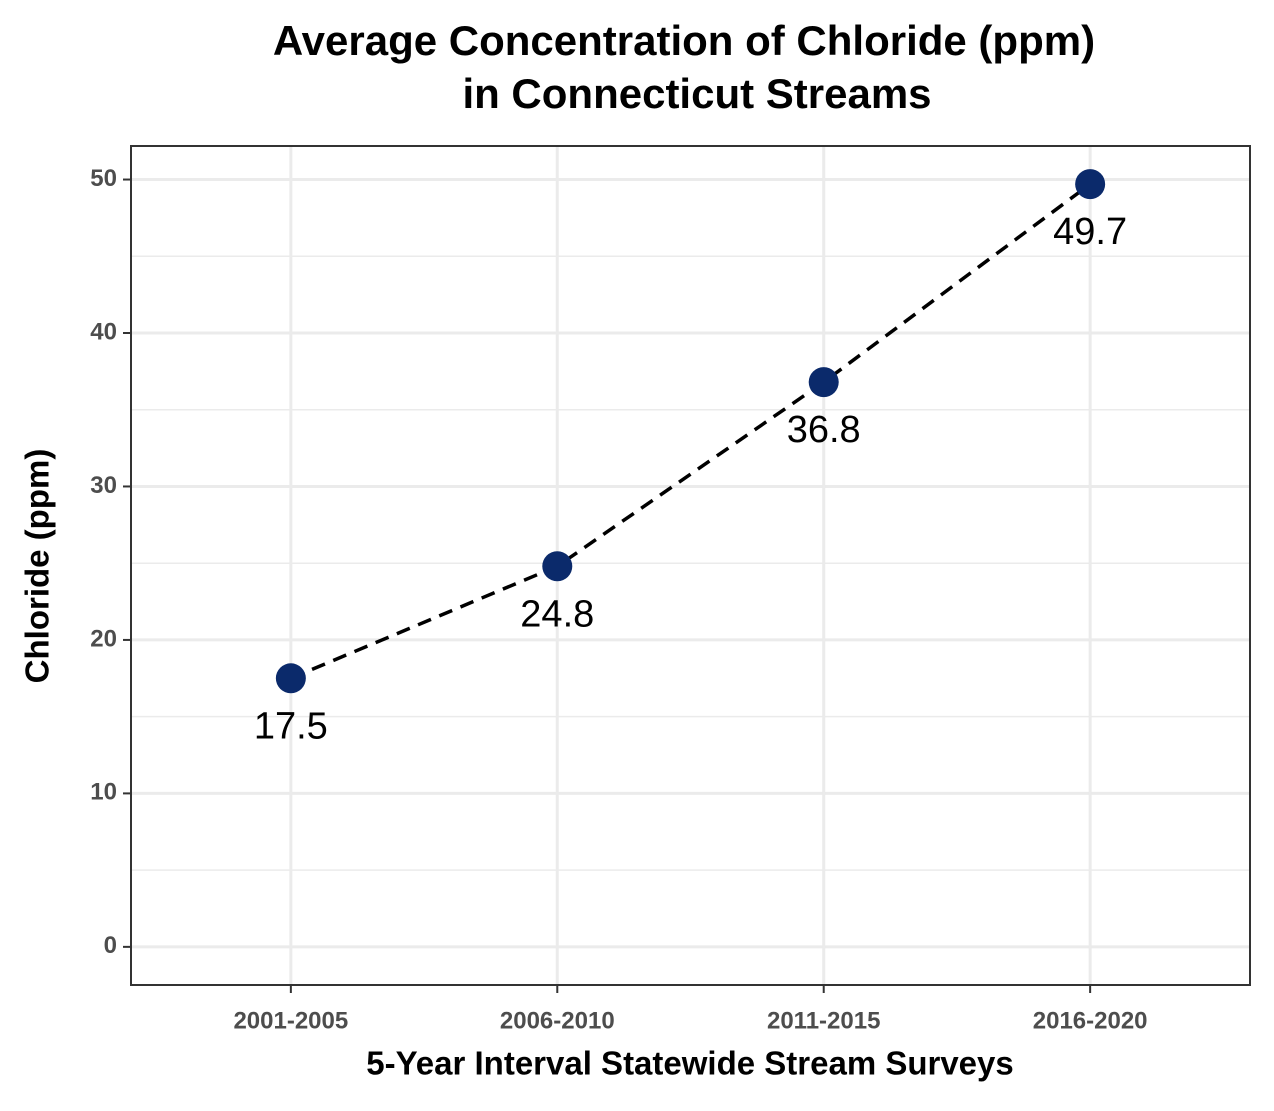 This screenshot has height=1111, width=1274. What do you see at coordinates (696, 93) in the screenshot?
I see `chart-title: in Connecticut Streams` at bounding box center [696, 93].